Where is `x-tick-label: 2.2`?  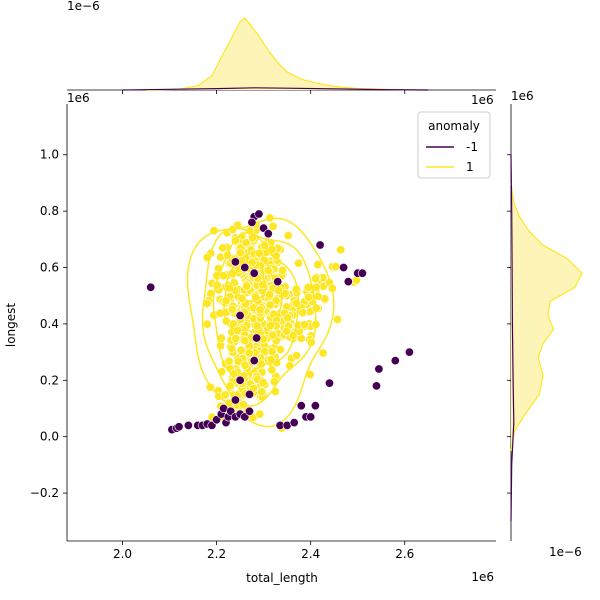
x-tick-label: 2.2 is located at coordinates (216, 554).